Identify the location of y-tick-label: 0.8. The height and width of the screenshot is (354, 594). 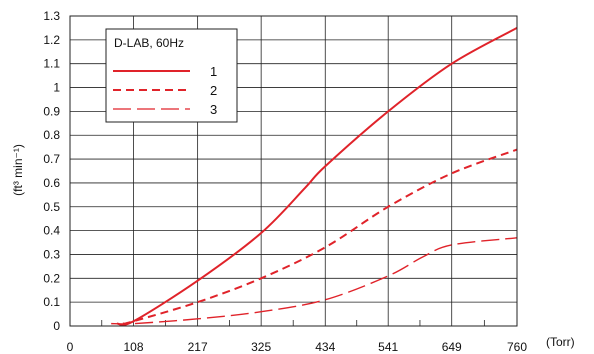
(51, 135).